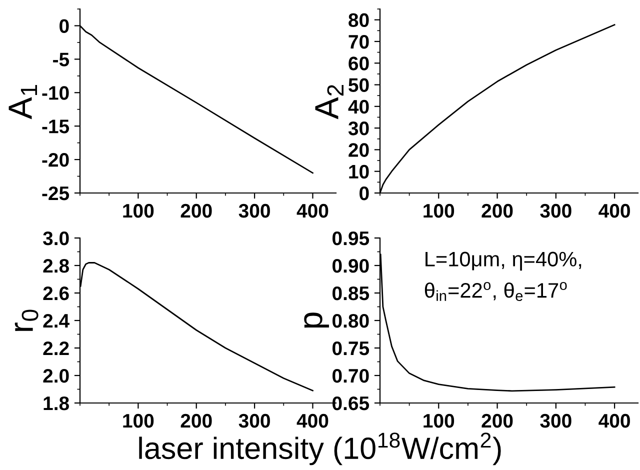 The height and width of the screenshot is (470, 640). I want to click on y-tick-label: 0.85, so click(351, 293).